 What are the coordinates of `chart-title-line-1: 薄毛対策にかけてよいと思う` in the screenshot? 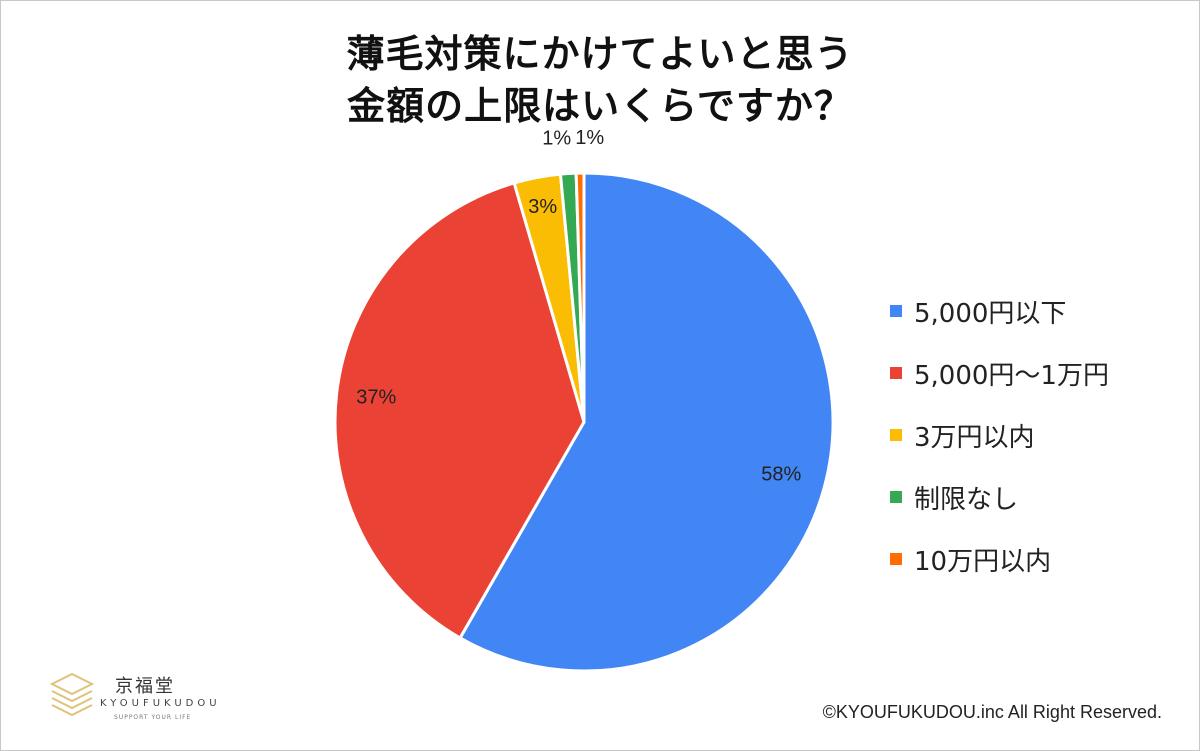 It's located at (600, 54).